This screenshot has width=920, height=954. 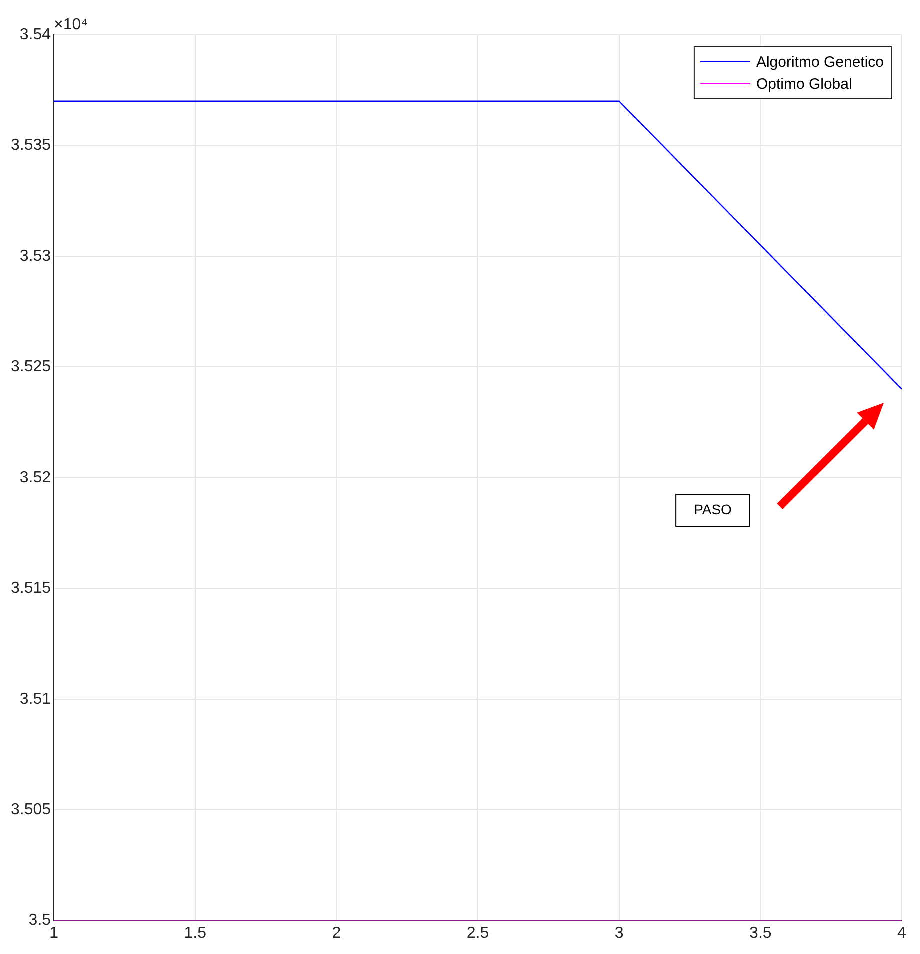 I want to click on y-tick-label: 3.525, so click(x=31, y=367).